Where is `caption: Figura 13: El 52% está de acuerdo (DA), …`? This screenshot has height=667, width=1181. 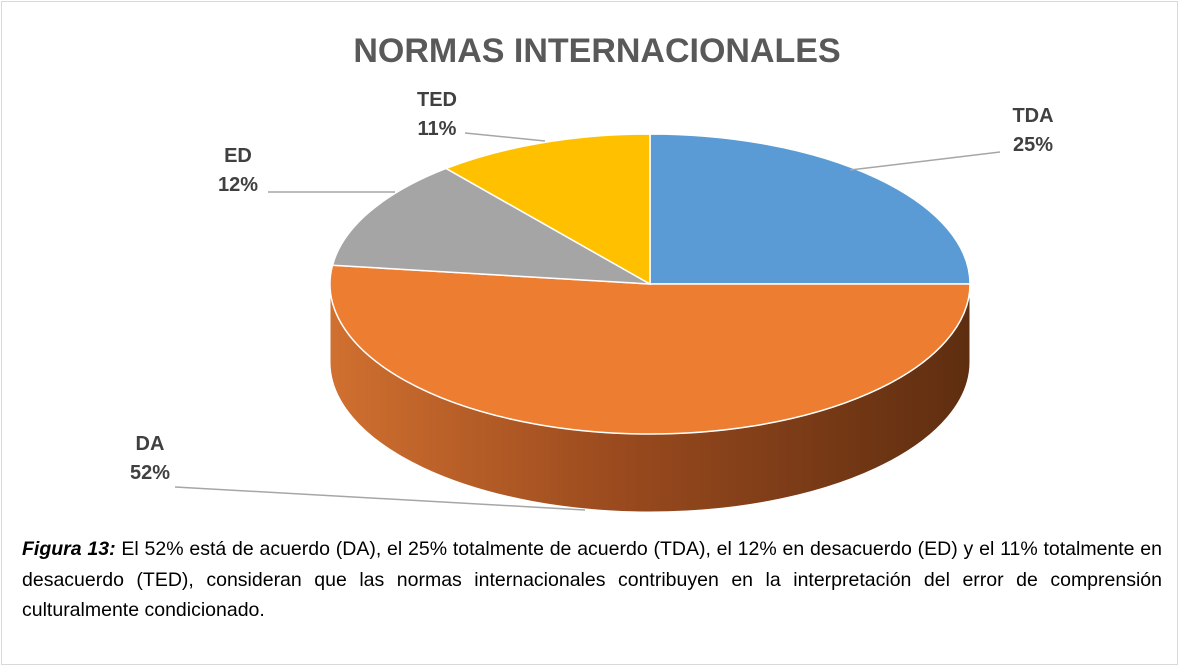
caption: Figura 13: El 52% está de acuerdo (DA), … is located at coordinates (592, 580).